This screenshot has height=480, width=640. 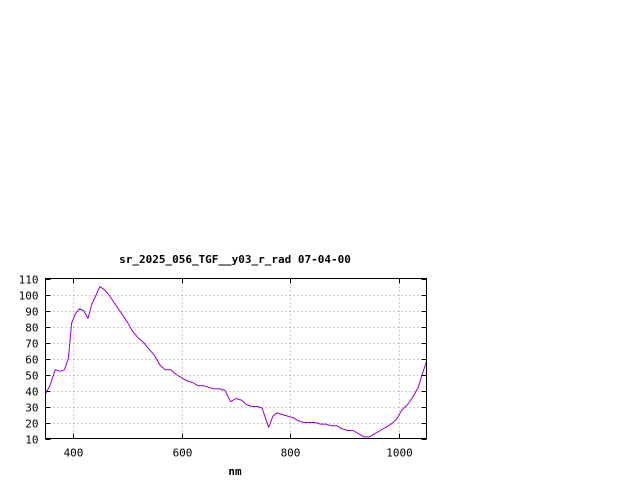 What do you see at coordinates (183, 453) in the screenshot?
I see `x-tick-label: 600` at bounding box center [183, 453].